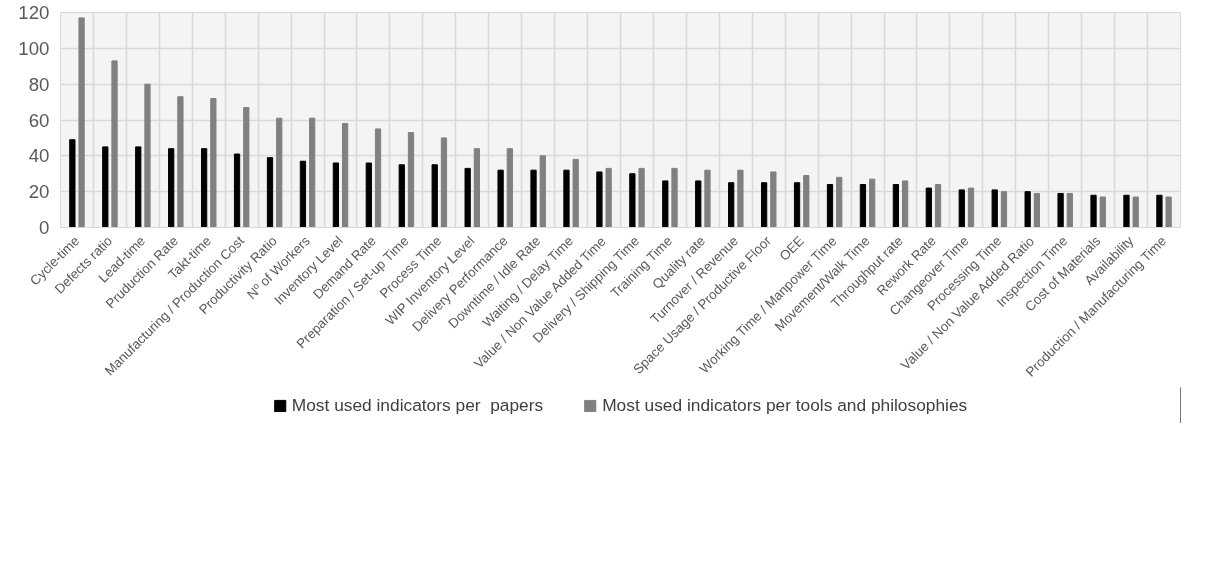 This screenshot has height=563, width=1213. Describe the element at coordinates (39, 120) in the screenshot. I see `y-tick-label: 60` at that location.